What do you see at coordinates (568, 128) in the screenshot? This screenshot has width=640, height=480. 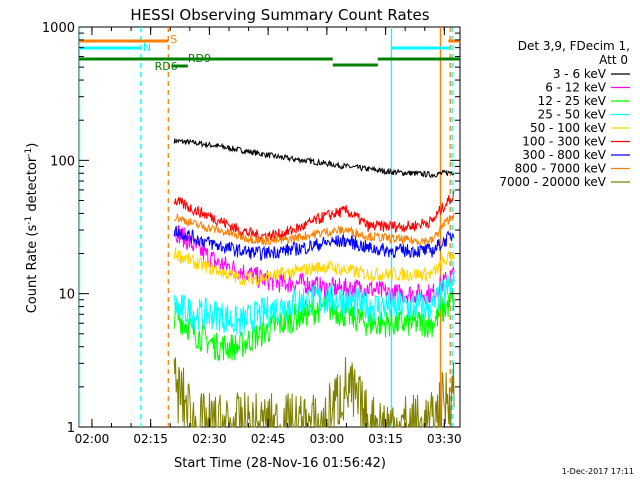 I see `legend-entry-label: 50 - 100 keV` at bounding box center [568, 128].